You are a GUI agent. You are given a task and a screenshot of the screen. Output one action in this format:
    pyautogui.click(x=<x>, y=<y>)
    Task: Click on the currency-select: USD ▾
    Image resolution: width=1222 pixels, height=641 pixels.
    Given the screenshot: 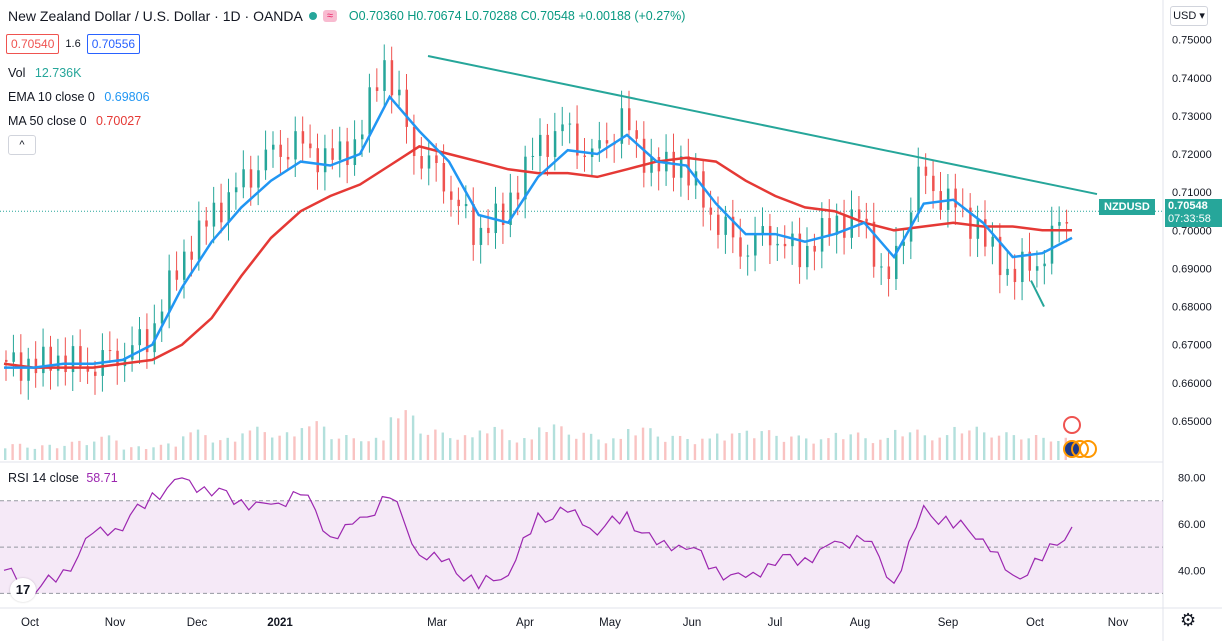 What is the action you would take?
    pyautogui.click(x=1189, y=16)
    